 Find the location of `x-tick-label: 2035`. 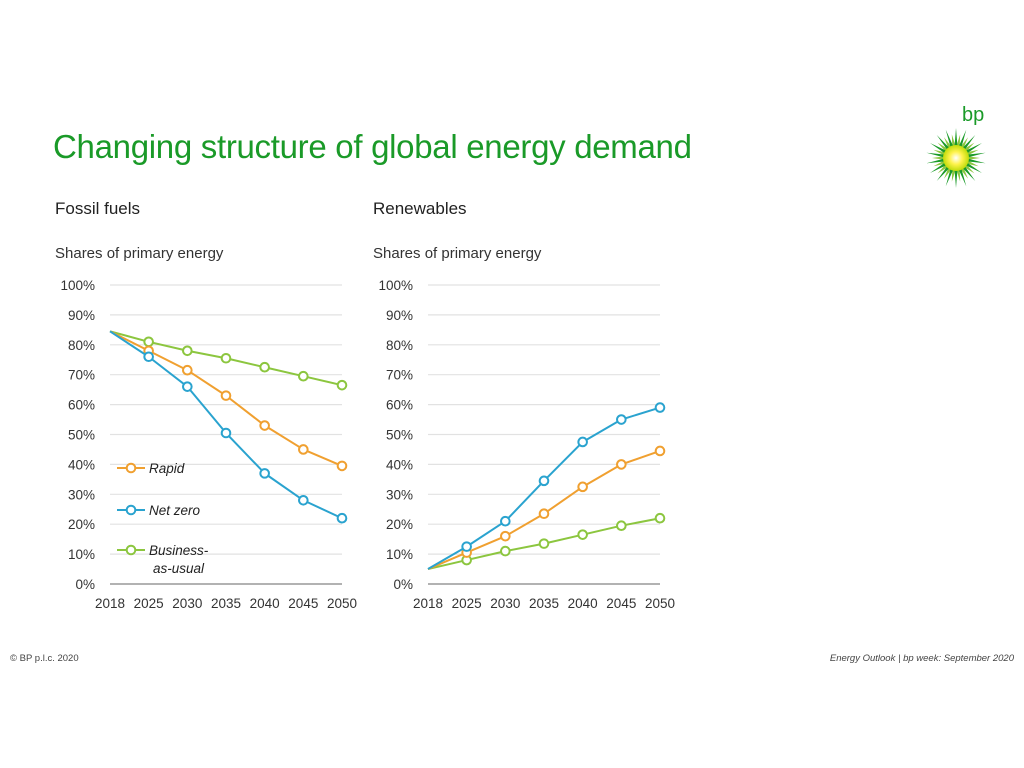

x-tick-label: 2035 is located at coordinates (544, 603).